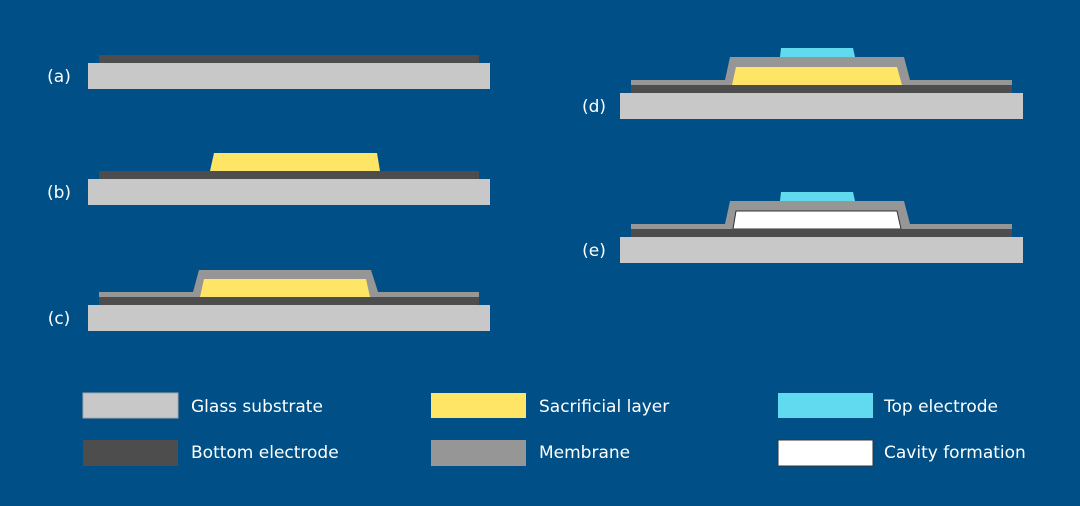 This screenshot has width=1080, height=506. What do you see at coordinates (955, 453) in the screenshot?
I see `legend-label: Cavity formation` at bounding box center [955, 453].